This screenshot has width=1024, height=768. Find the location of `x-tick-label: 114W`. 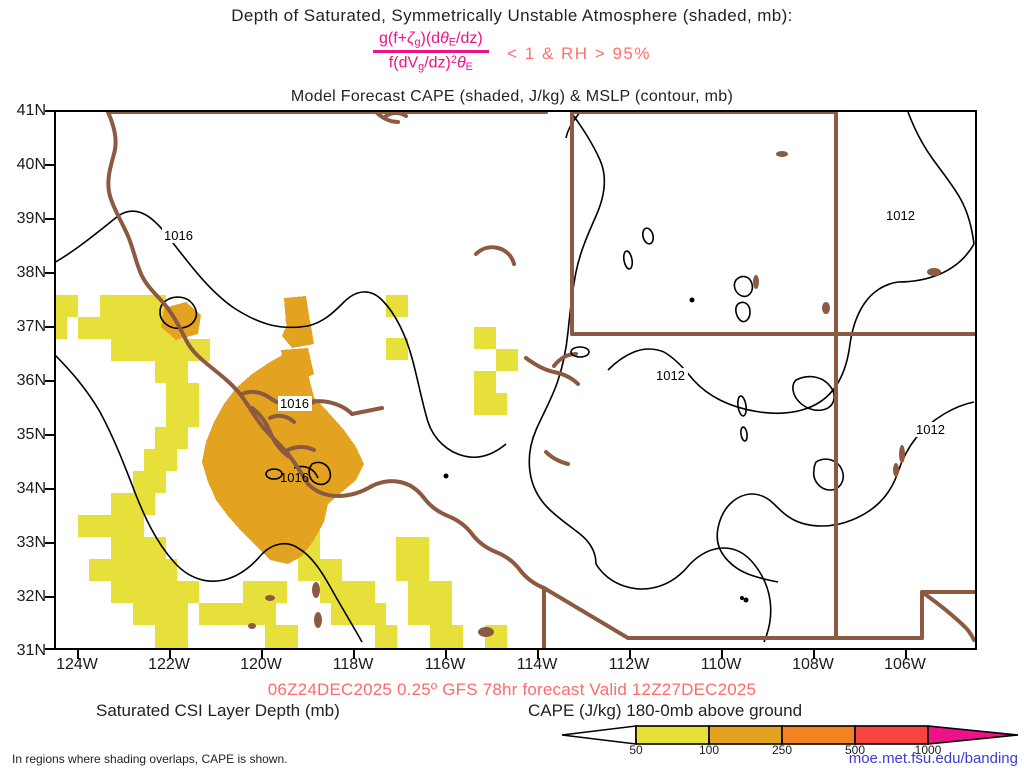

x-tick-label: 114W is located at coordinates (537, 664).